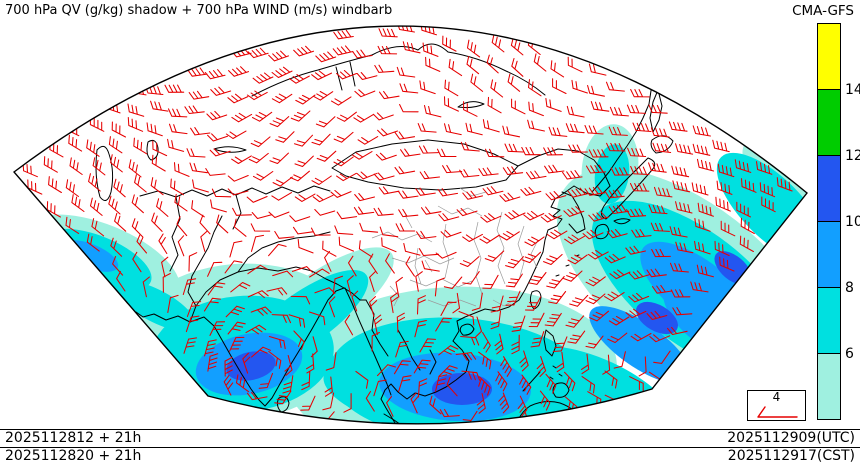 Image resolution: width=860 pixels, height=467 pixels. I want to click on colorbar-label: 8, so click(849, 288).